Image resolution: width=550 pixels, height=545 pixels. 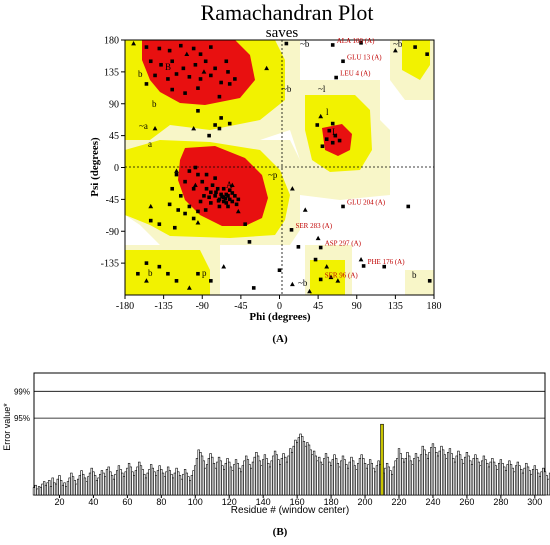 What do you see at coordinates (112, 200) in the screenshot?
I see `y-tick-label: -45` at bounding box center [112, 200].